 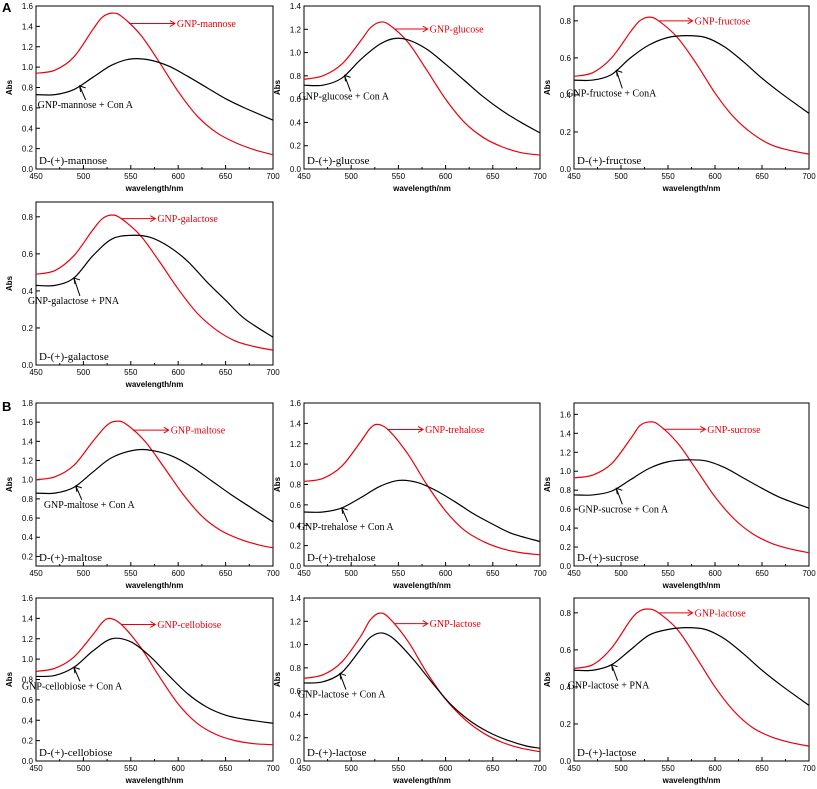 What do you see at coordinates (72, 686) in the screenshot?
I see `series-annotation-complex: GNP-cellobiose + Con A` at bounding box center [72, 686].